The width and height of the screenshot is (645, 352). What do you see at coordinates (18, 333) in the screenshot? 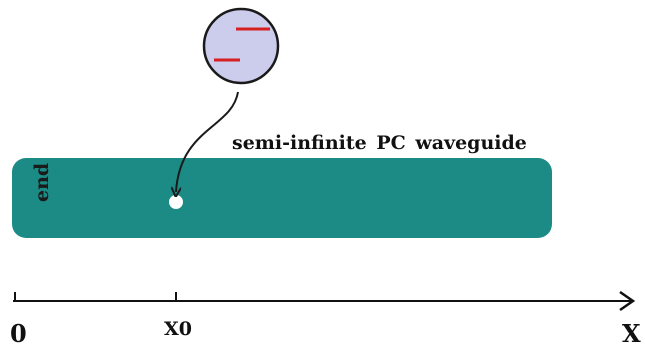
I see `origin-label: 0` at bounding box center [18, 333].